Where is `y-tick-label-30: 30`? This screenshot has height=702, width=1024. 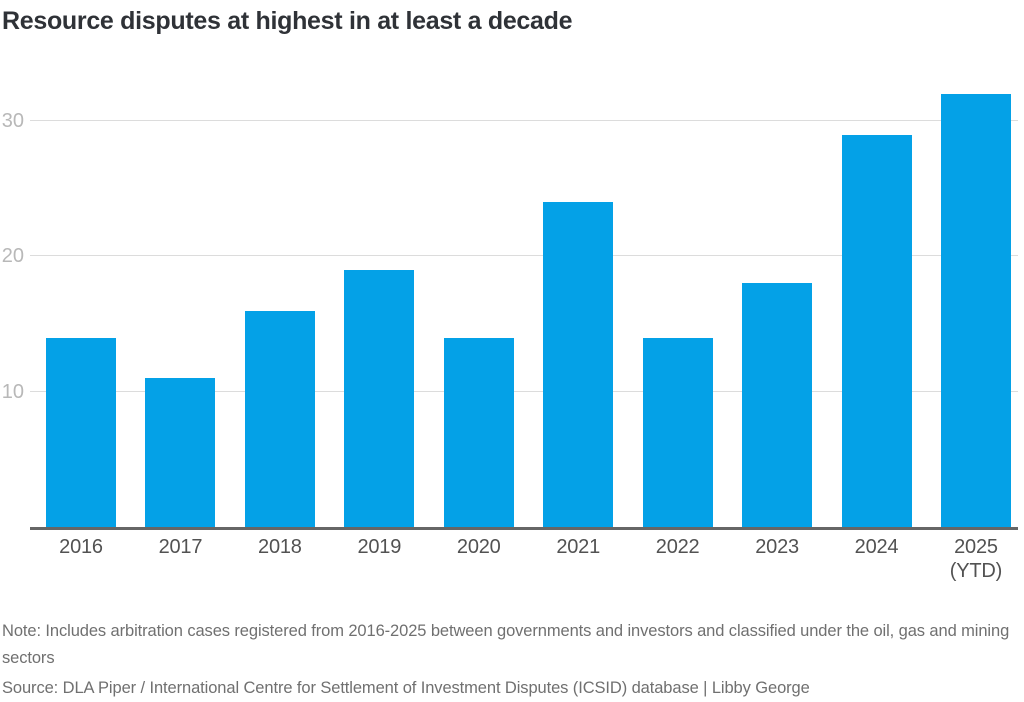 y-tick-label-30: 30 is located at coordinates (12, 121).